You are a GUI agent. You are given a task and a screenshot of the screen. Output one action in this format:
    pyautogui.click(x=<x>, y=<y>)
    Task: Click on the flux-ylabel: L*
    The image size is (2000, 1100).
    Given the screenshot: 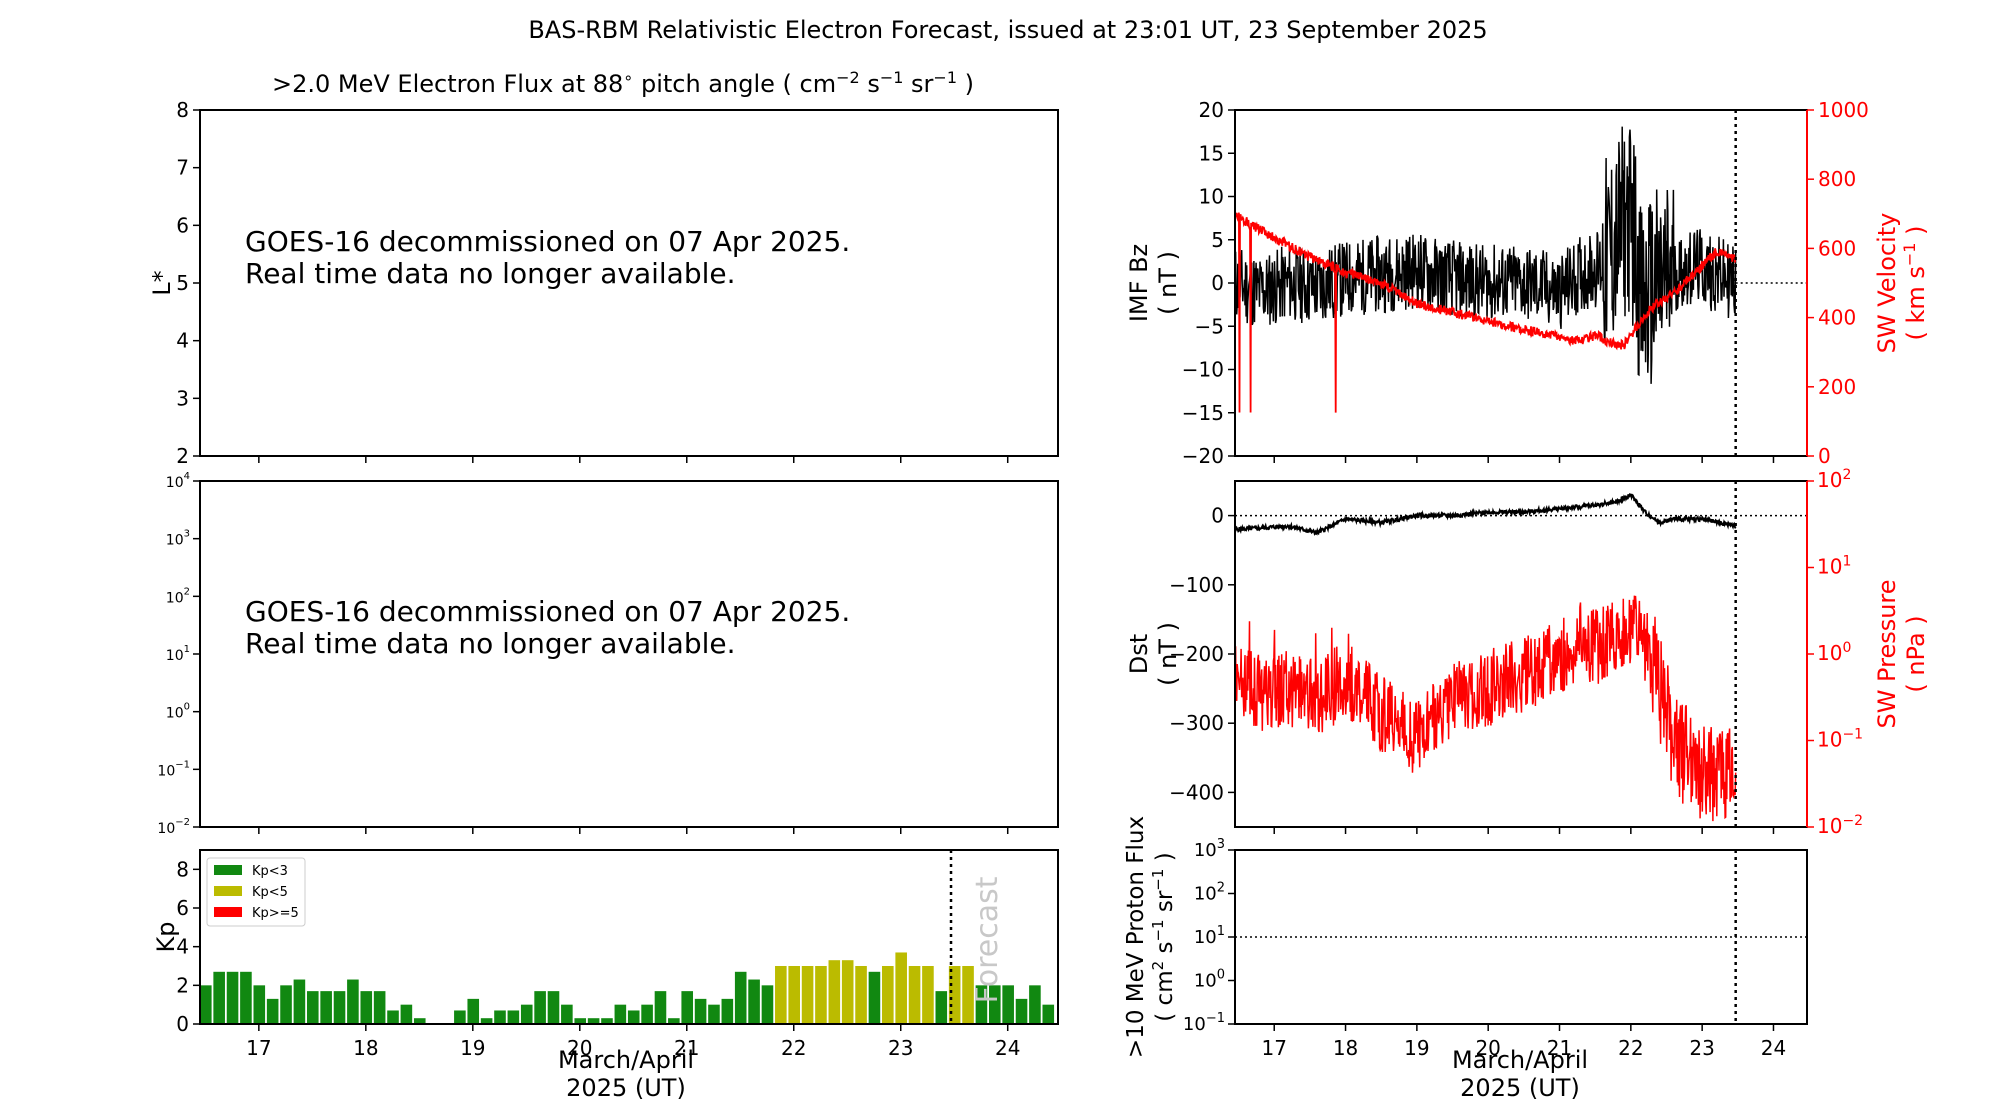 What is the action you would take?
    pyautogui.click(x=162, y=282)
    